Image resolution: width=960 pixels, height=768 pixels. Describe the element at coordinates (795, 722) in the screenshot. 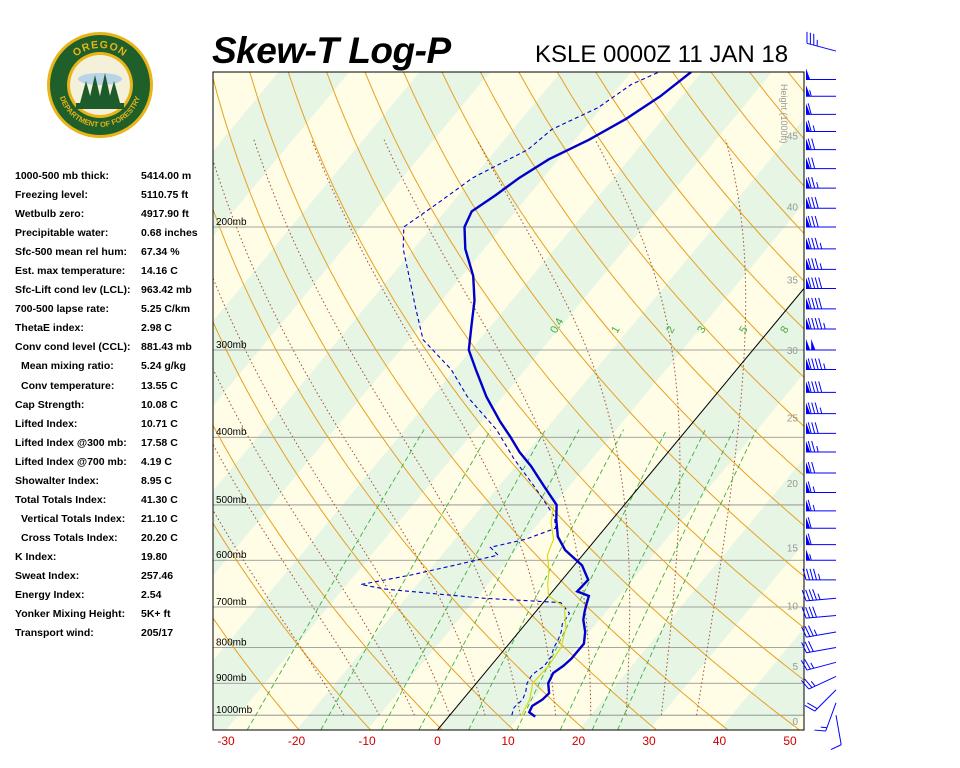

I see `height-tick-label: 0` at that location.